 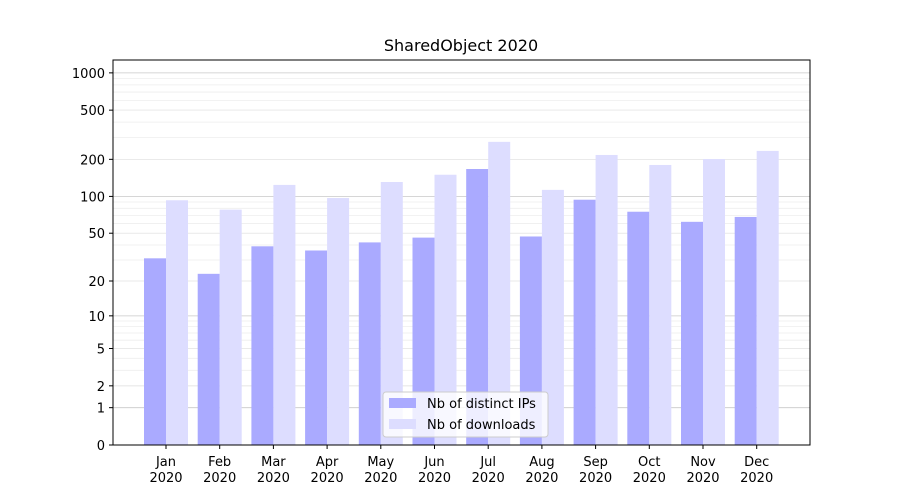 I want to click on x-tick-label: Sep 2020, so click(x=595, y=470).